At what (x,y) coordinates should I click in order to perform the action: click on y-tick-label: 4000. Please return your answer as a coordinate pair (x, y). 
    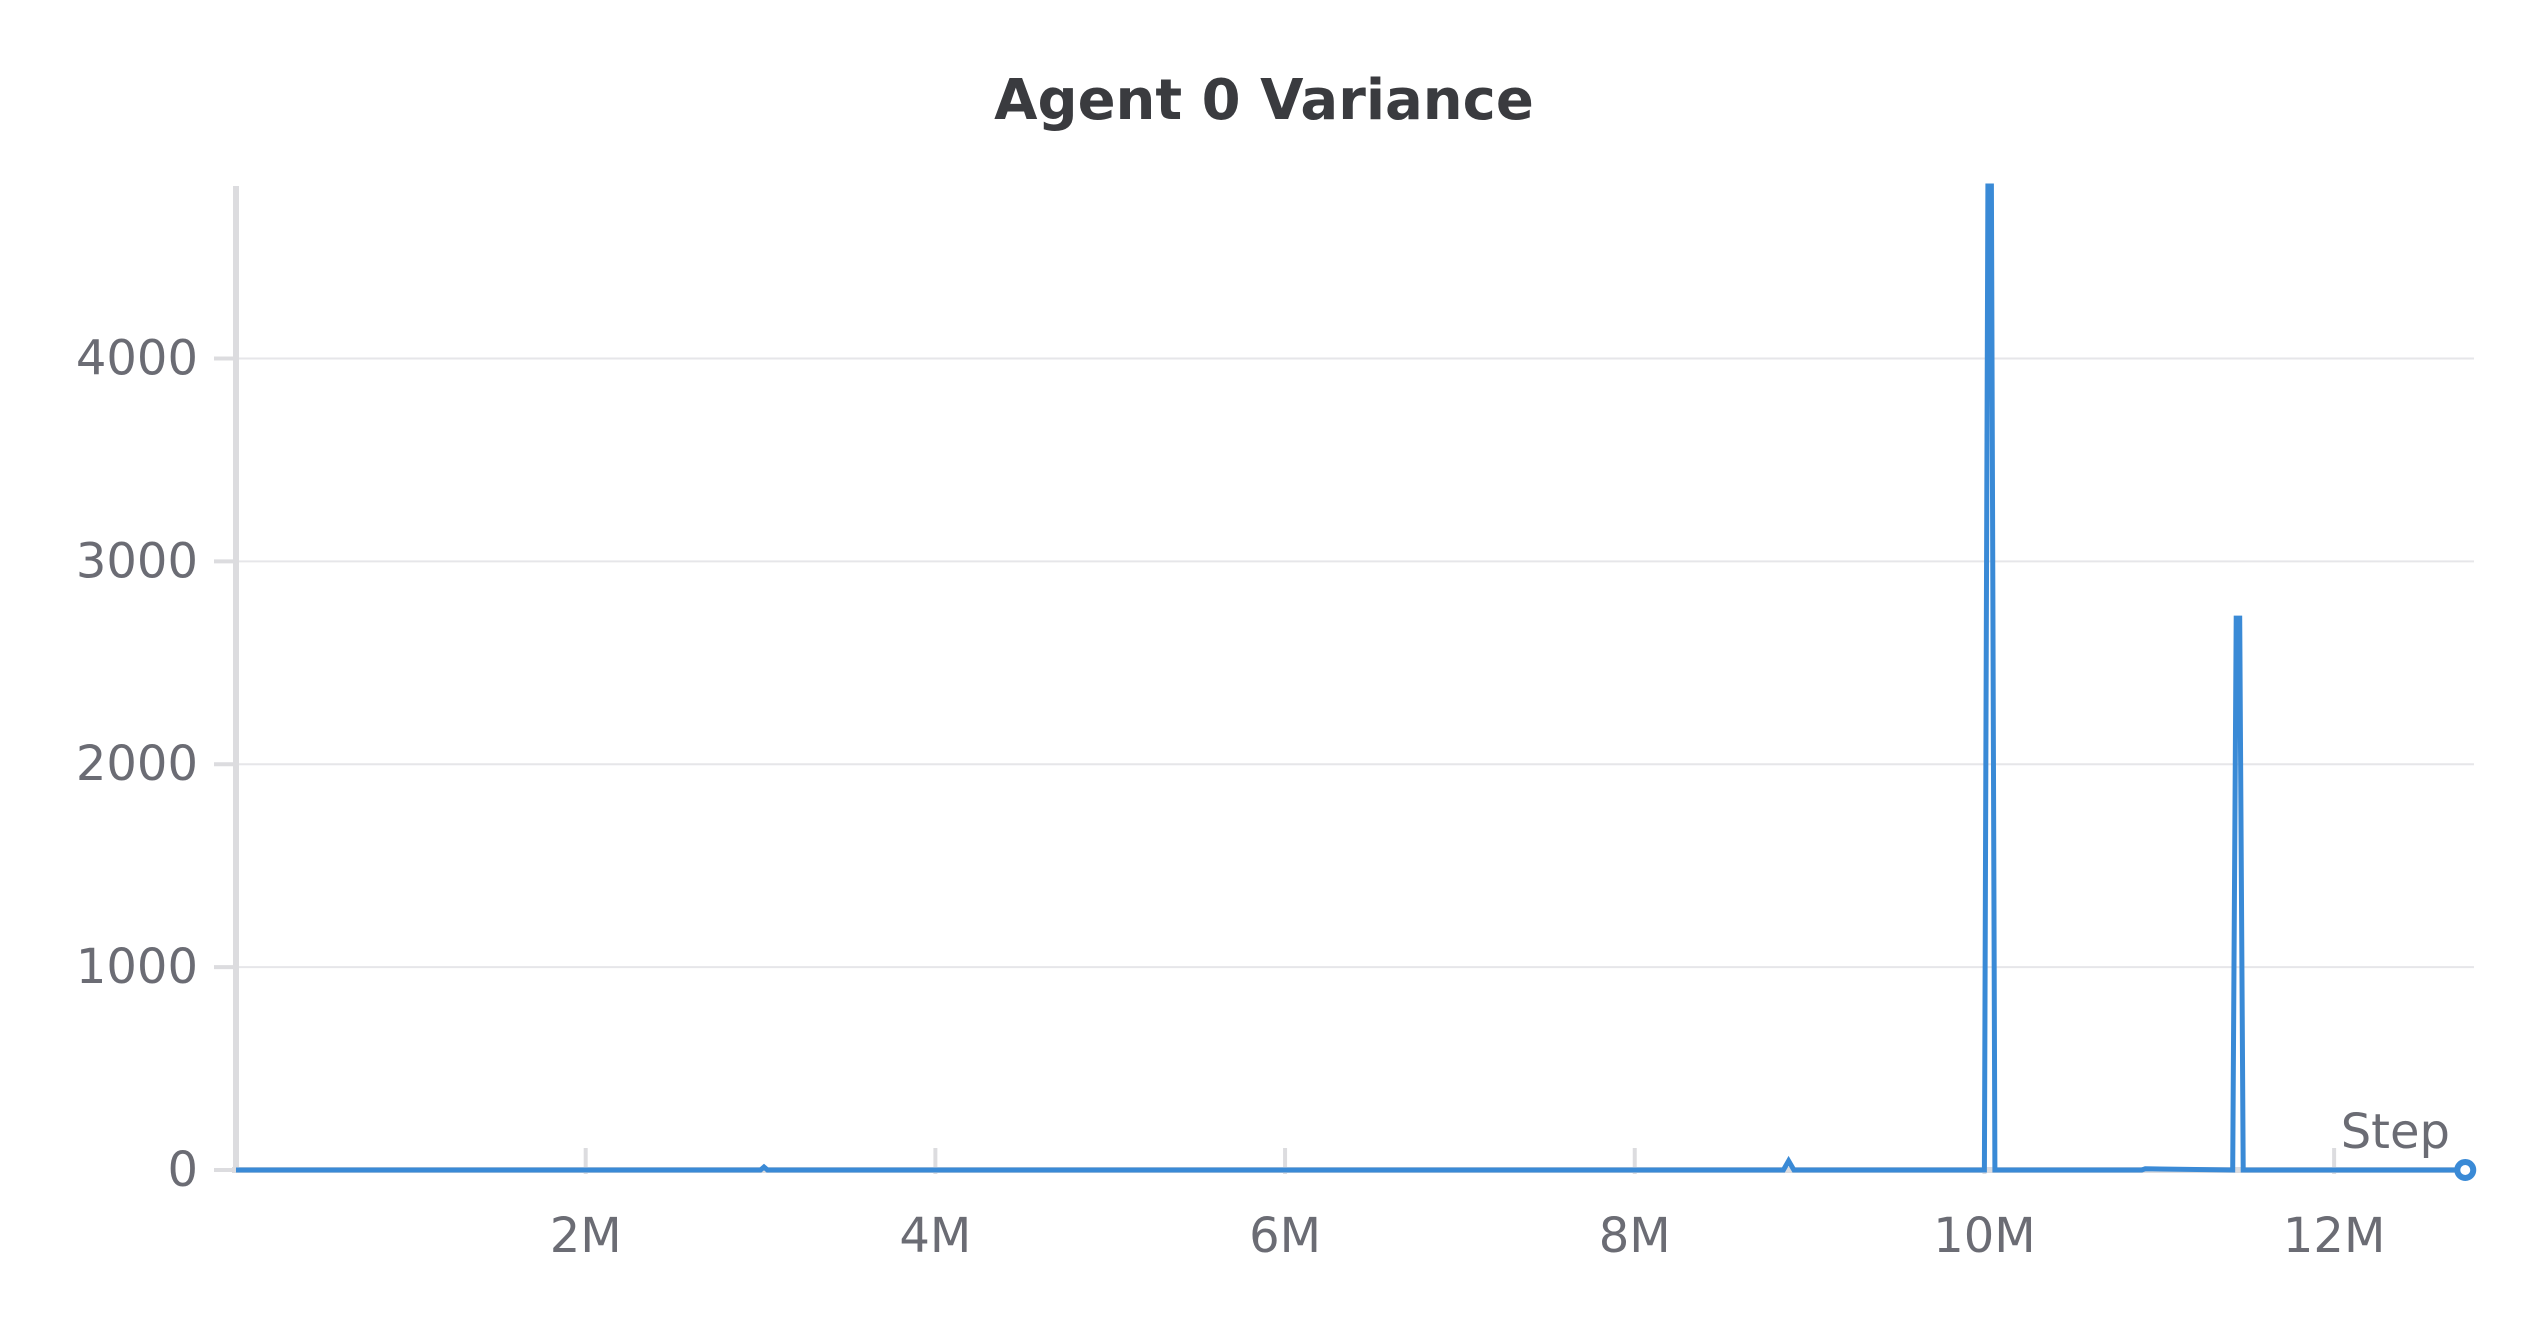
    Looking at the image, I should click on (137, 358).